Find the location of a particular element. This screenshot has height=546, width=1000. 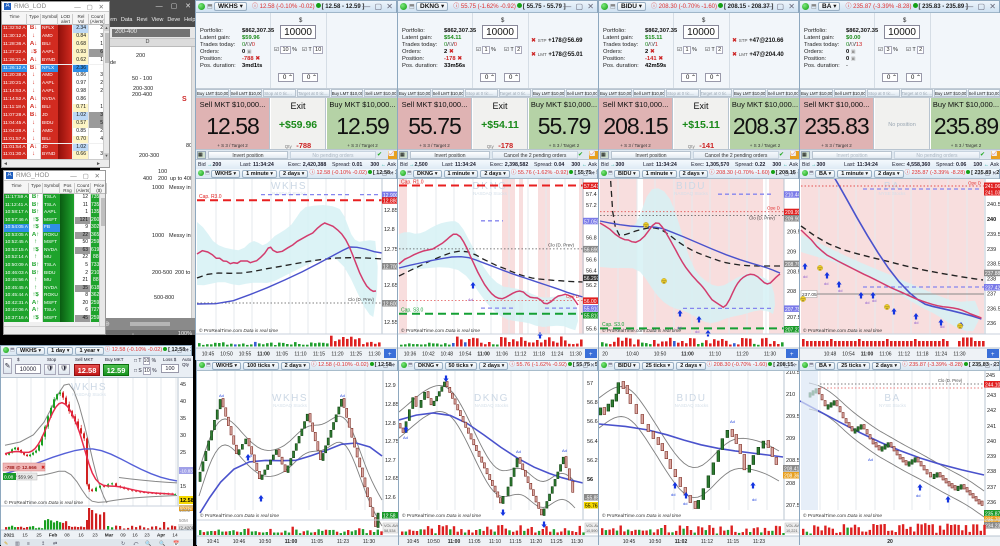

svg-text: 10:40 is located at coordinates (632, 355).